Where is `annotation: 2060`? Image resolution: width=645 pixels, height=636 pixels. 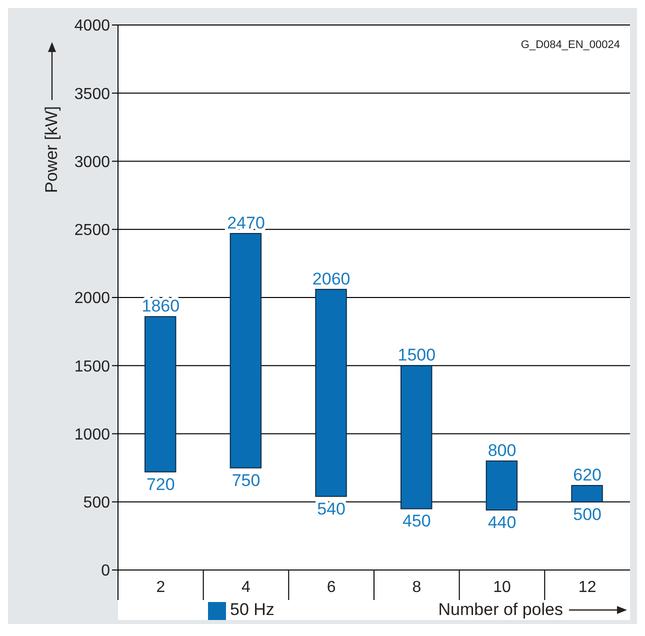
annotation: 2060 is located at coordinates (331, 278).